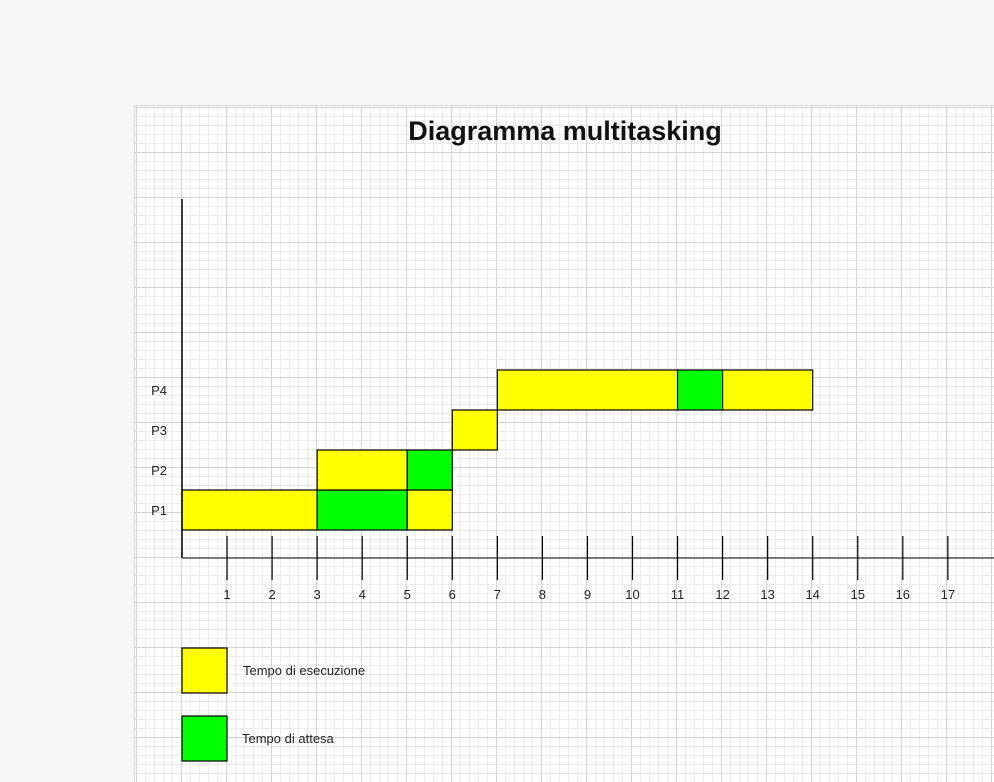 The image size is (994, 782). Describe the element at coordinates (159, 390) in the screenshot. I see `row-label-p4: P4` at that location.